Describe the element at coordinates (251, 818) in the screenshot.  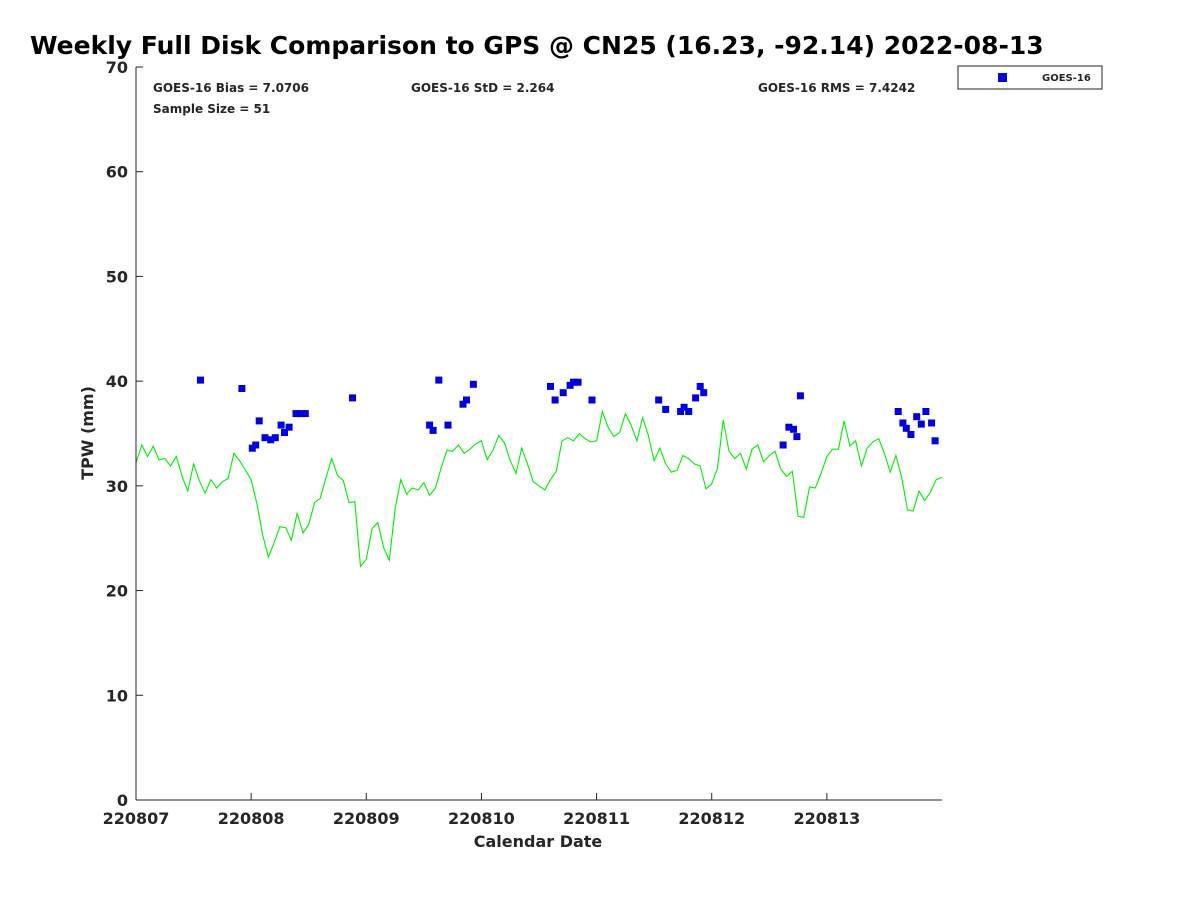
I see `x-tick-label: 220808` at that location.